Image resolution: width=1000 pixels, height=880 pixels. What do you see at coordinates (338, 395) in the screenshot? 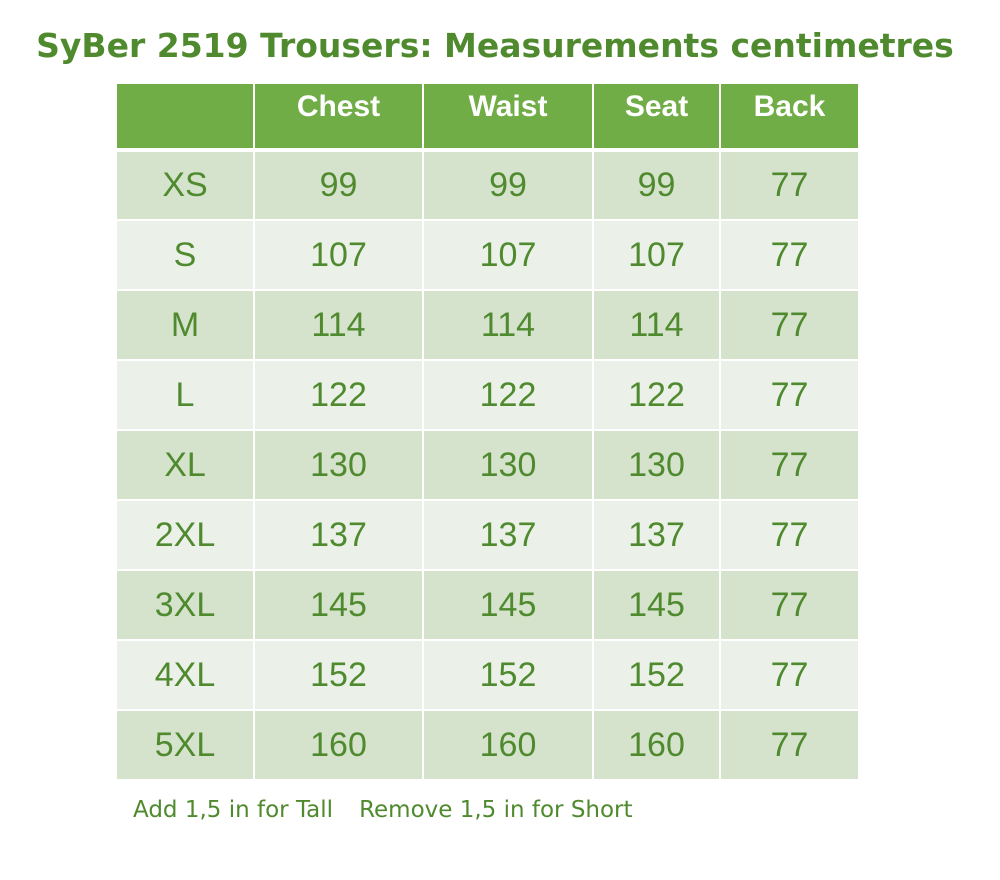
I see `chest-cell: 122` at bounding box center [338, 395].